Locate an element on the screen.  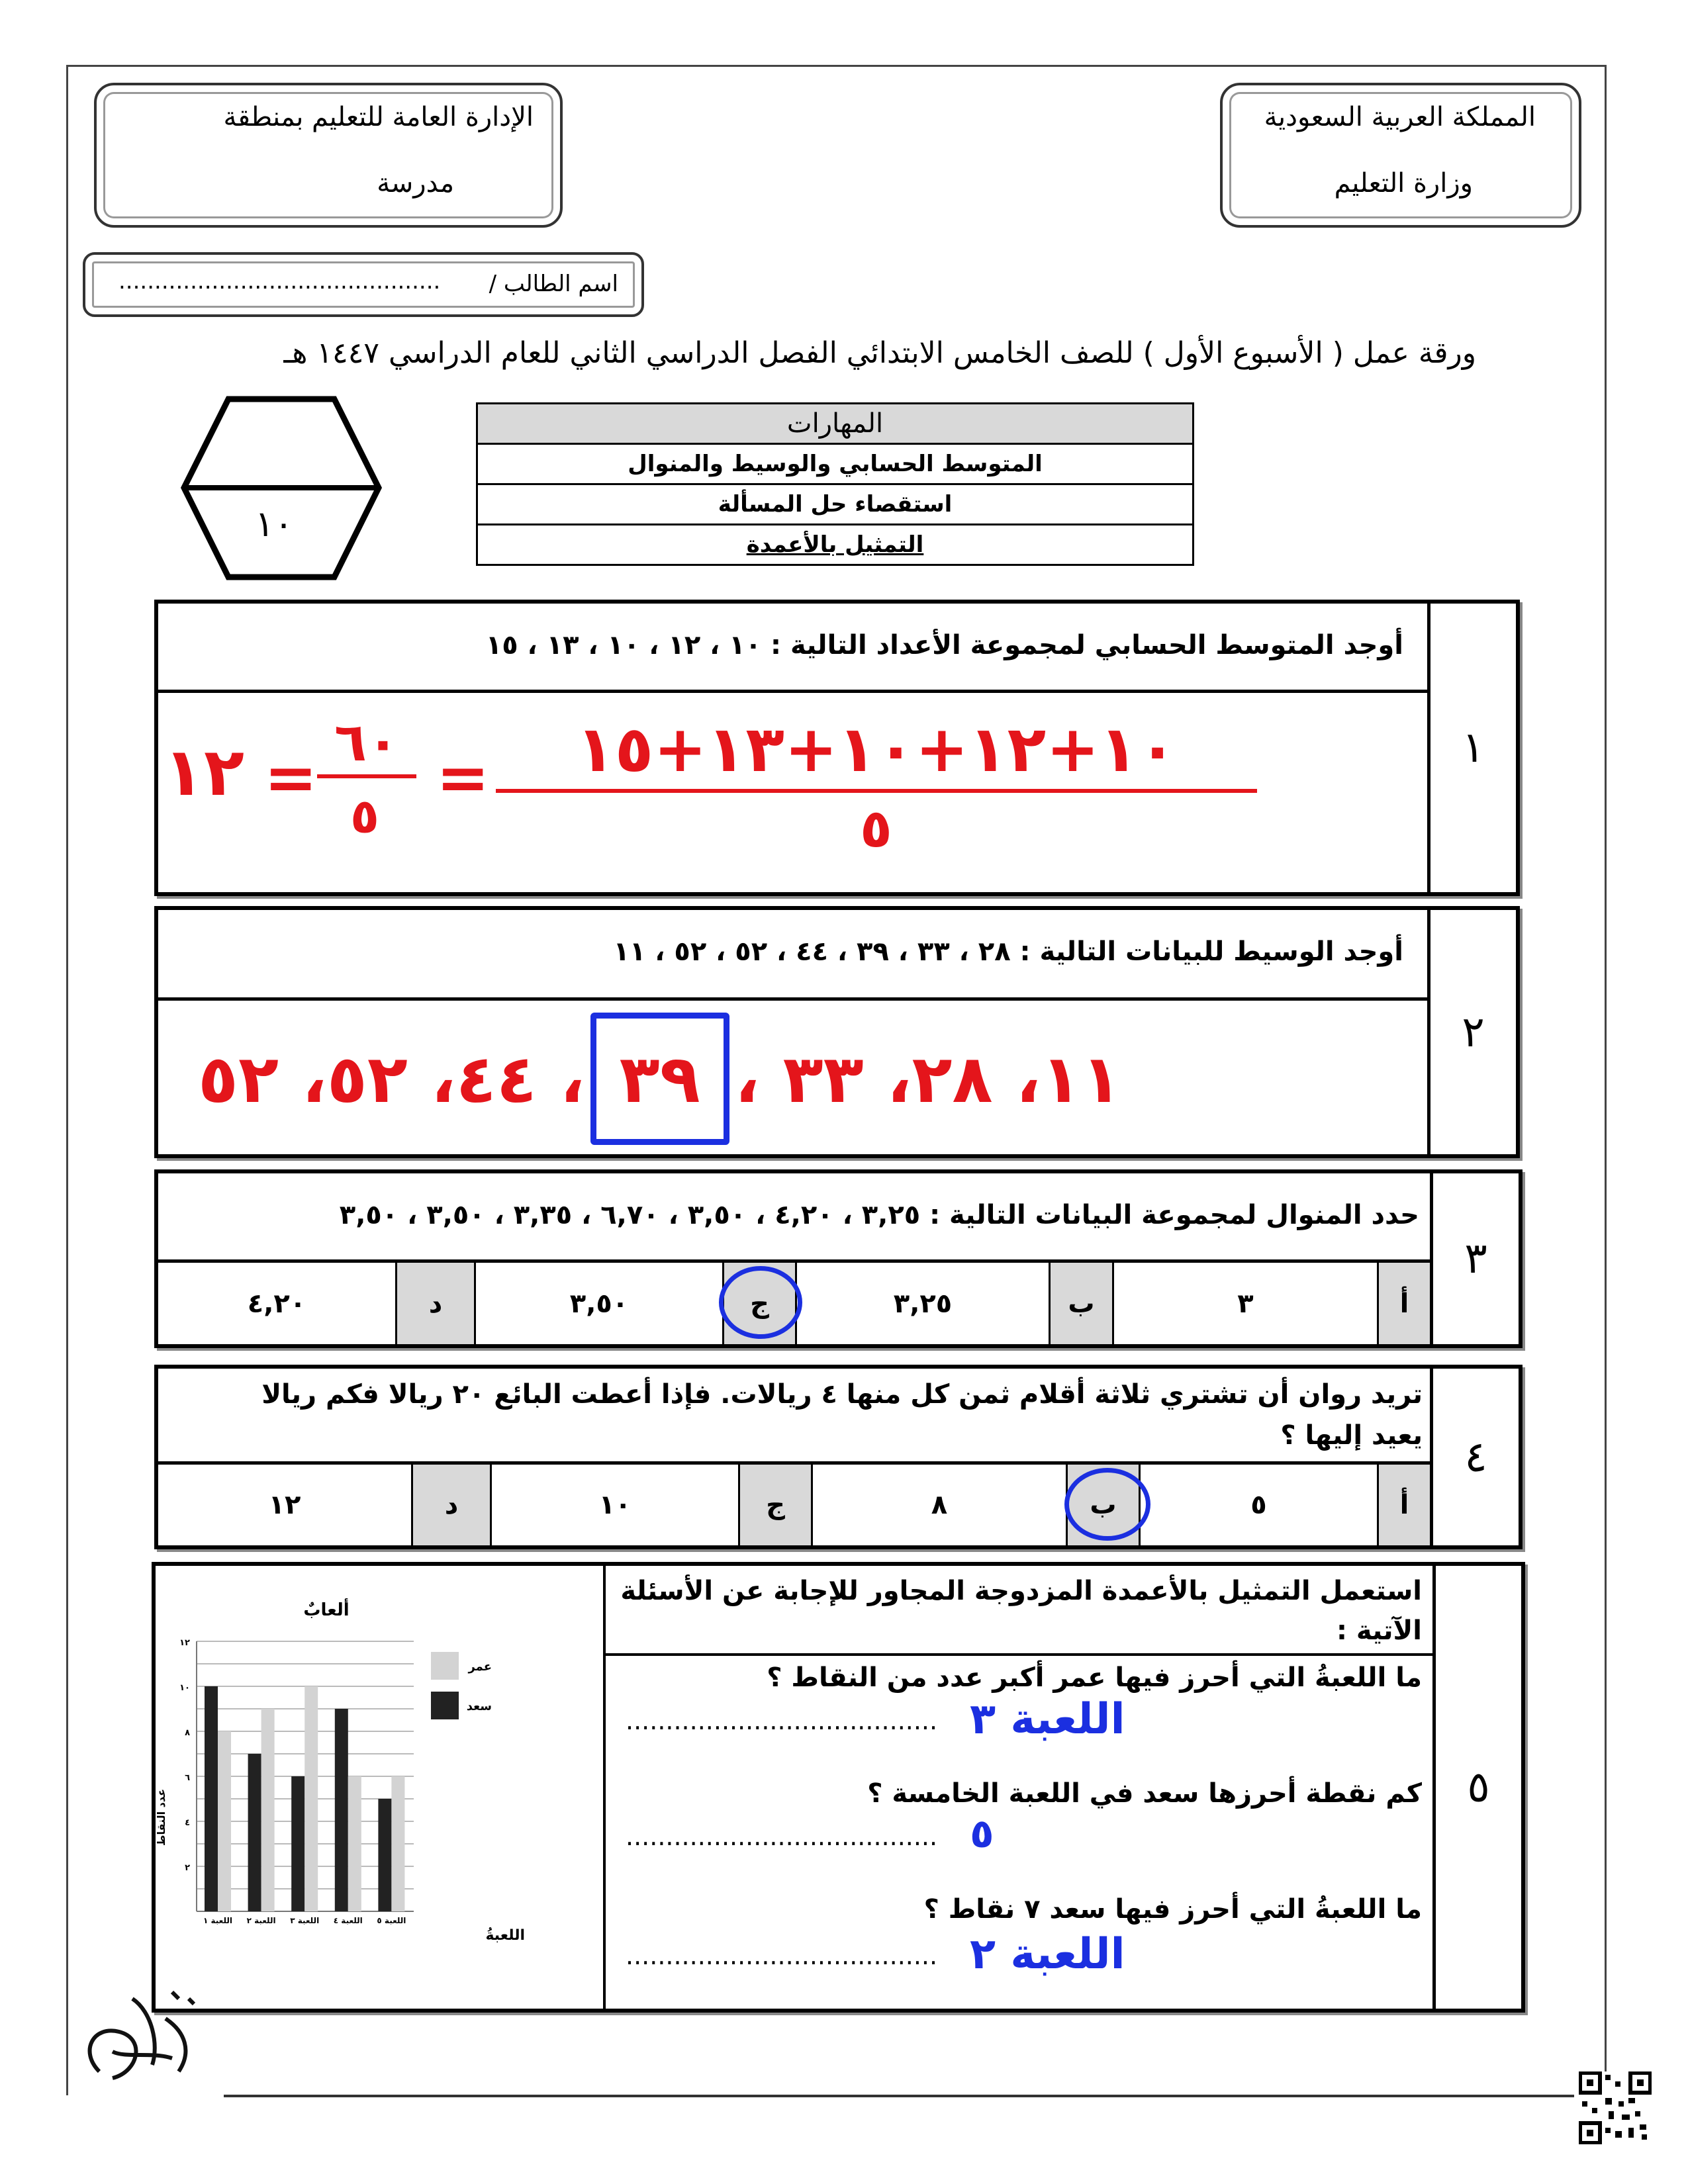
y-tick-label: ٦ is located at coordinates (187, 1778).